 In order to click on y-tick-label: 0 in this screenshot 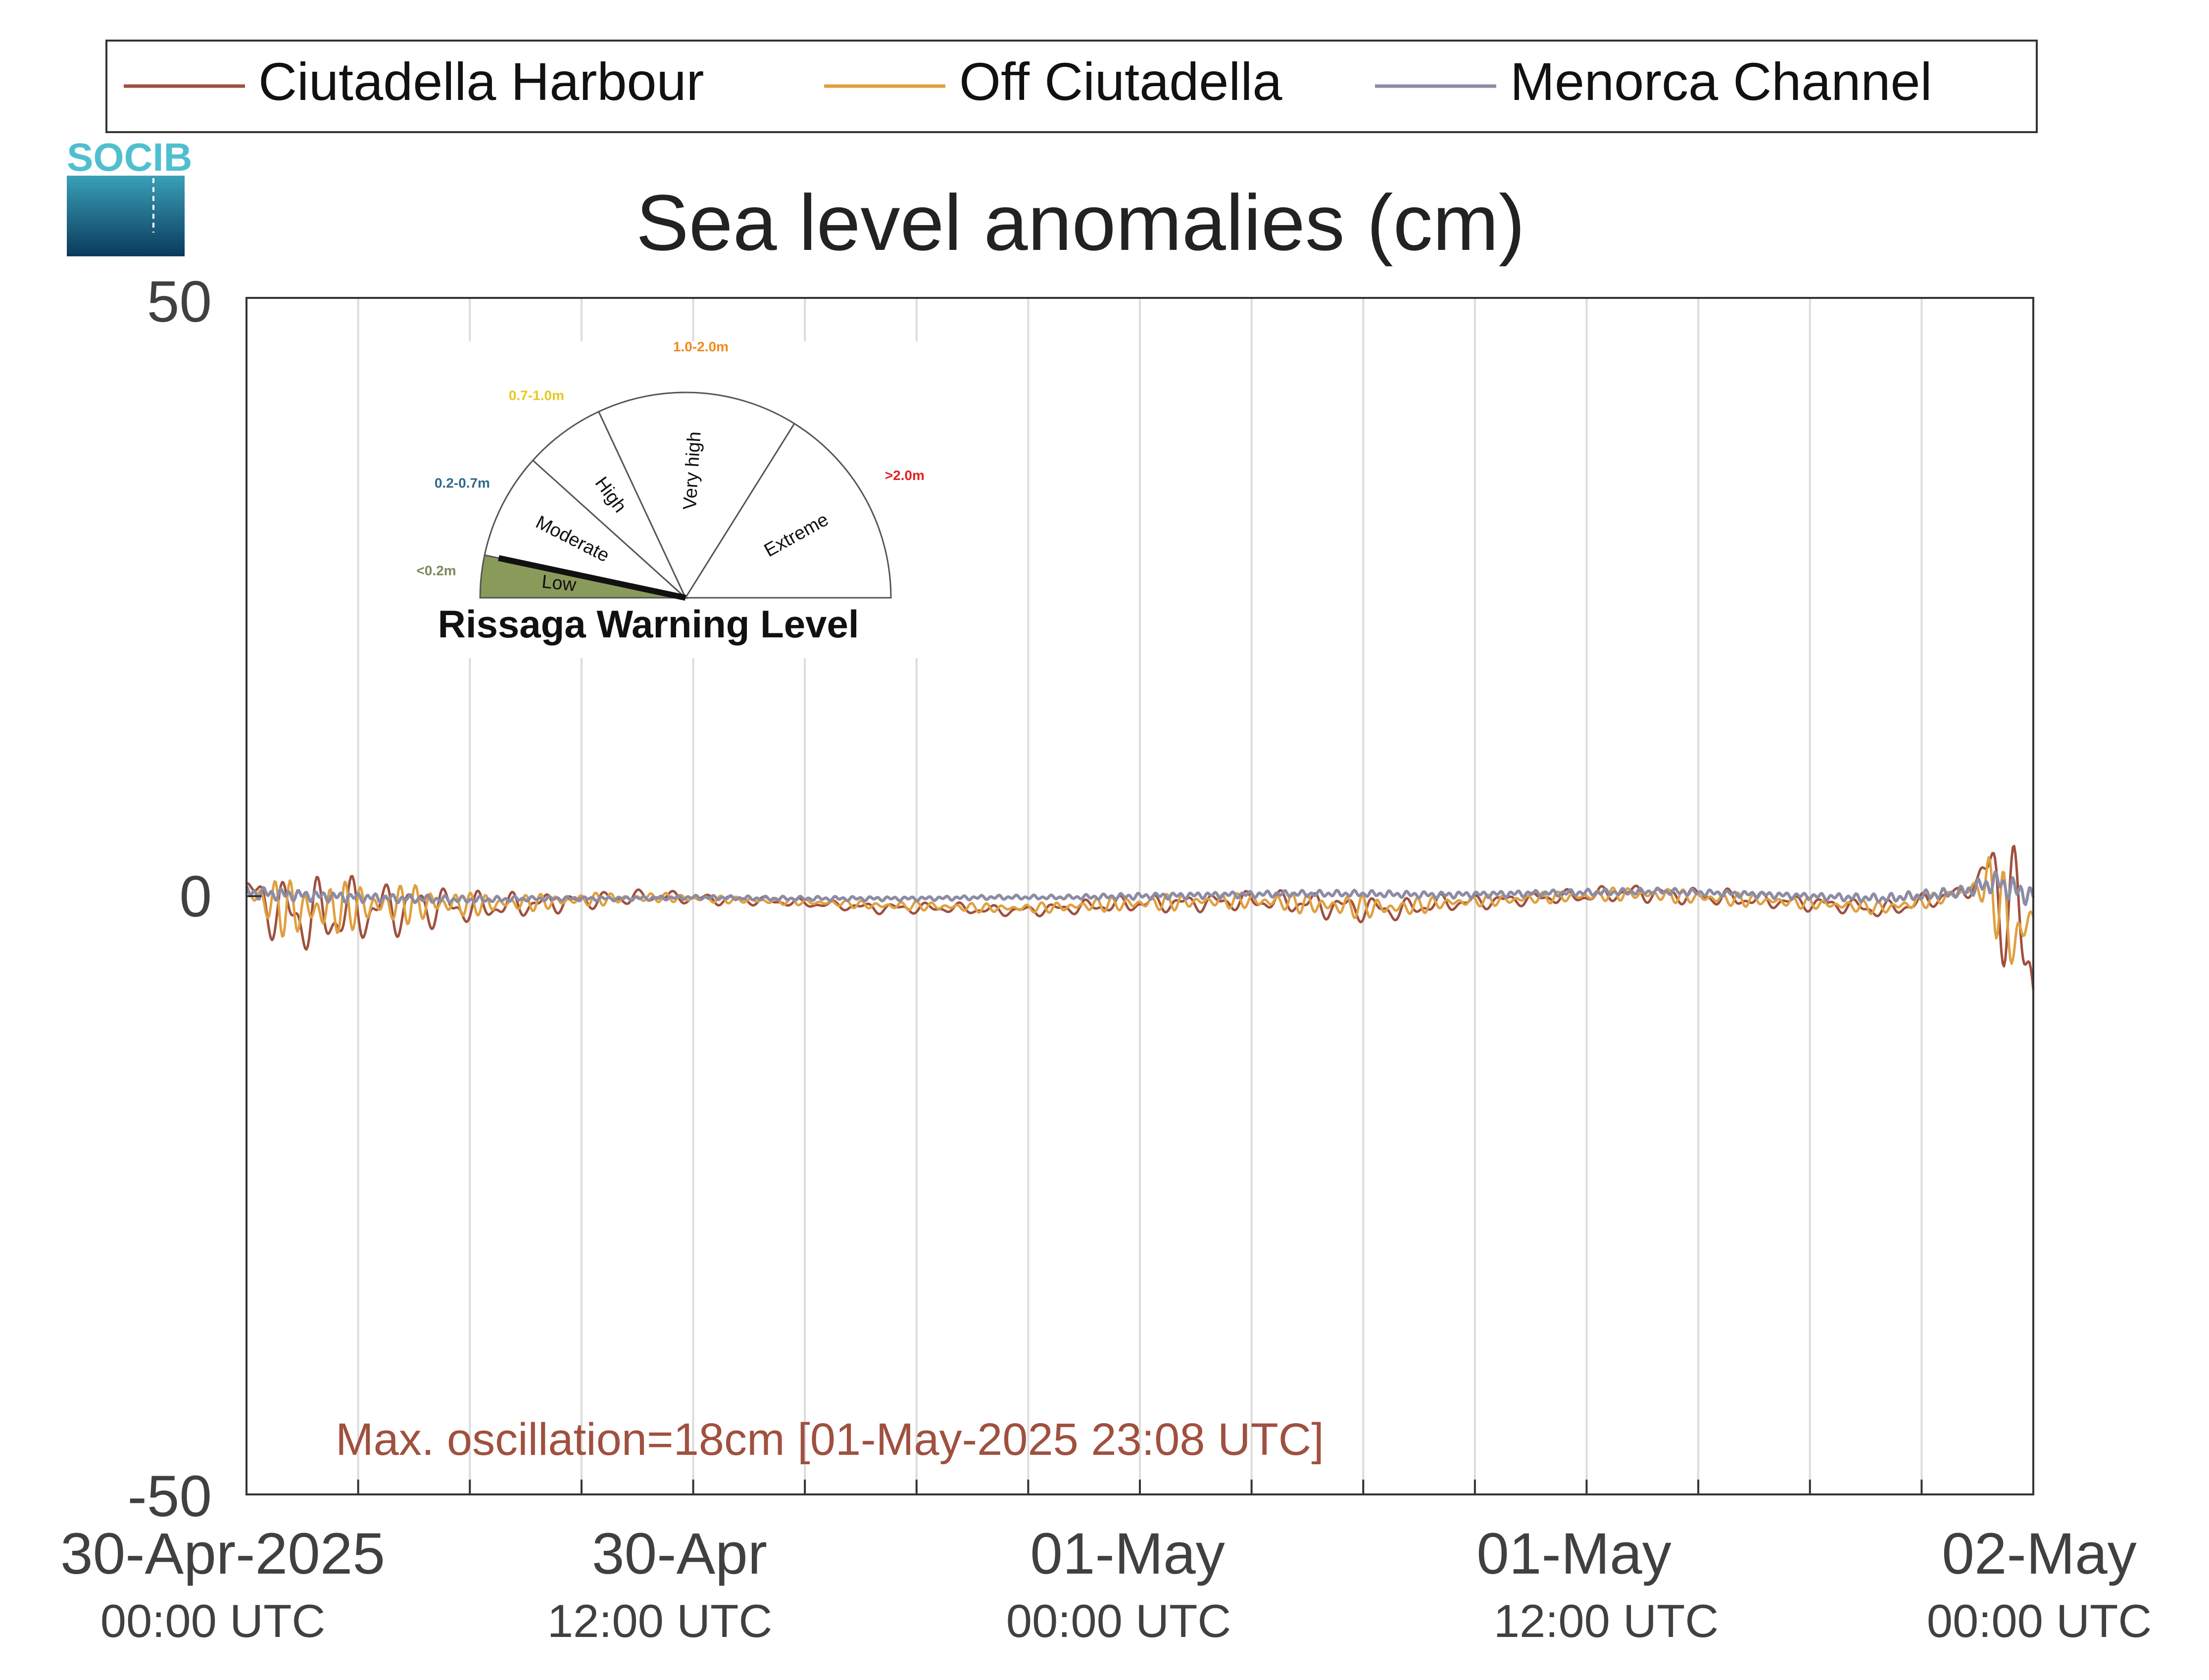, I will do `click(196, 897)`.